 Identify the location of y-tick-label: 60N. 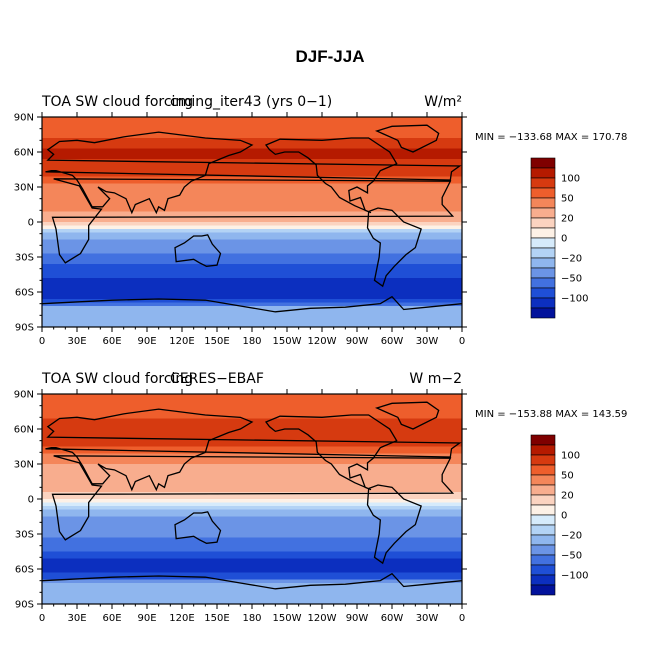
(24, 430).